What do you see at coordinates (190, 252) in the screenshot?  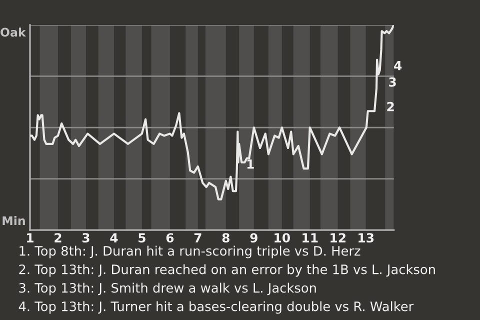 I see `text: 1. Top 8th: J. Duran hit a run-scoring triple vs D. Herz` at bounding box center [190, 252].